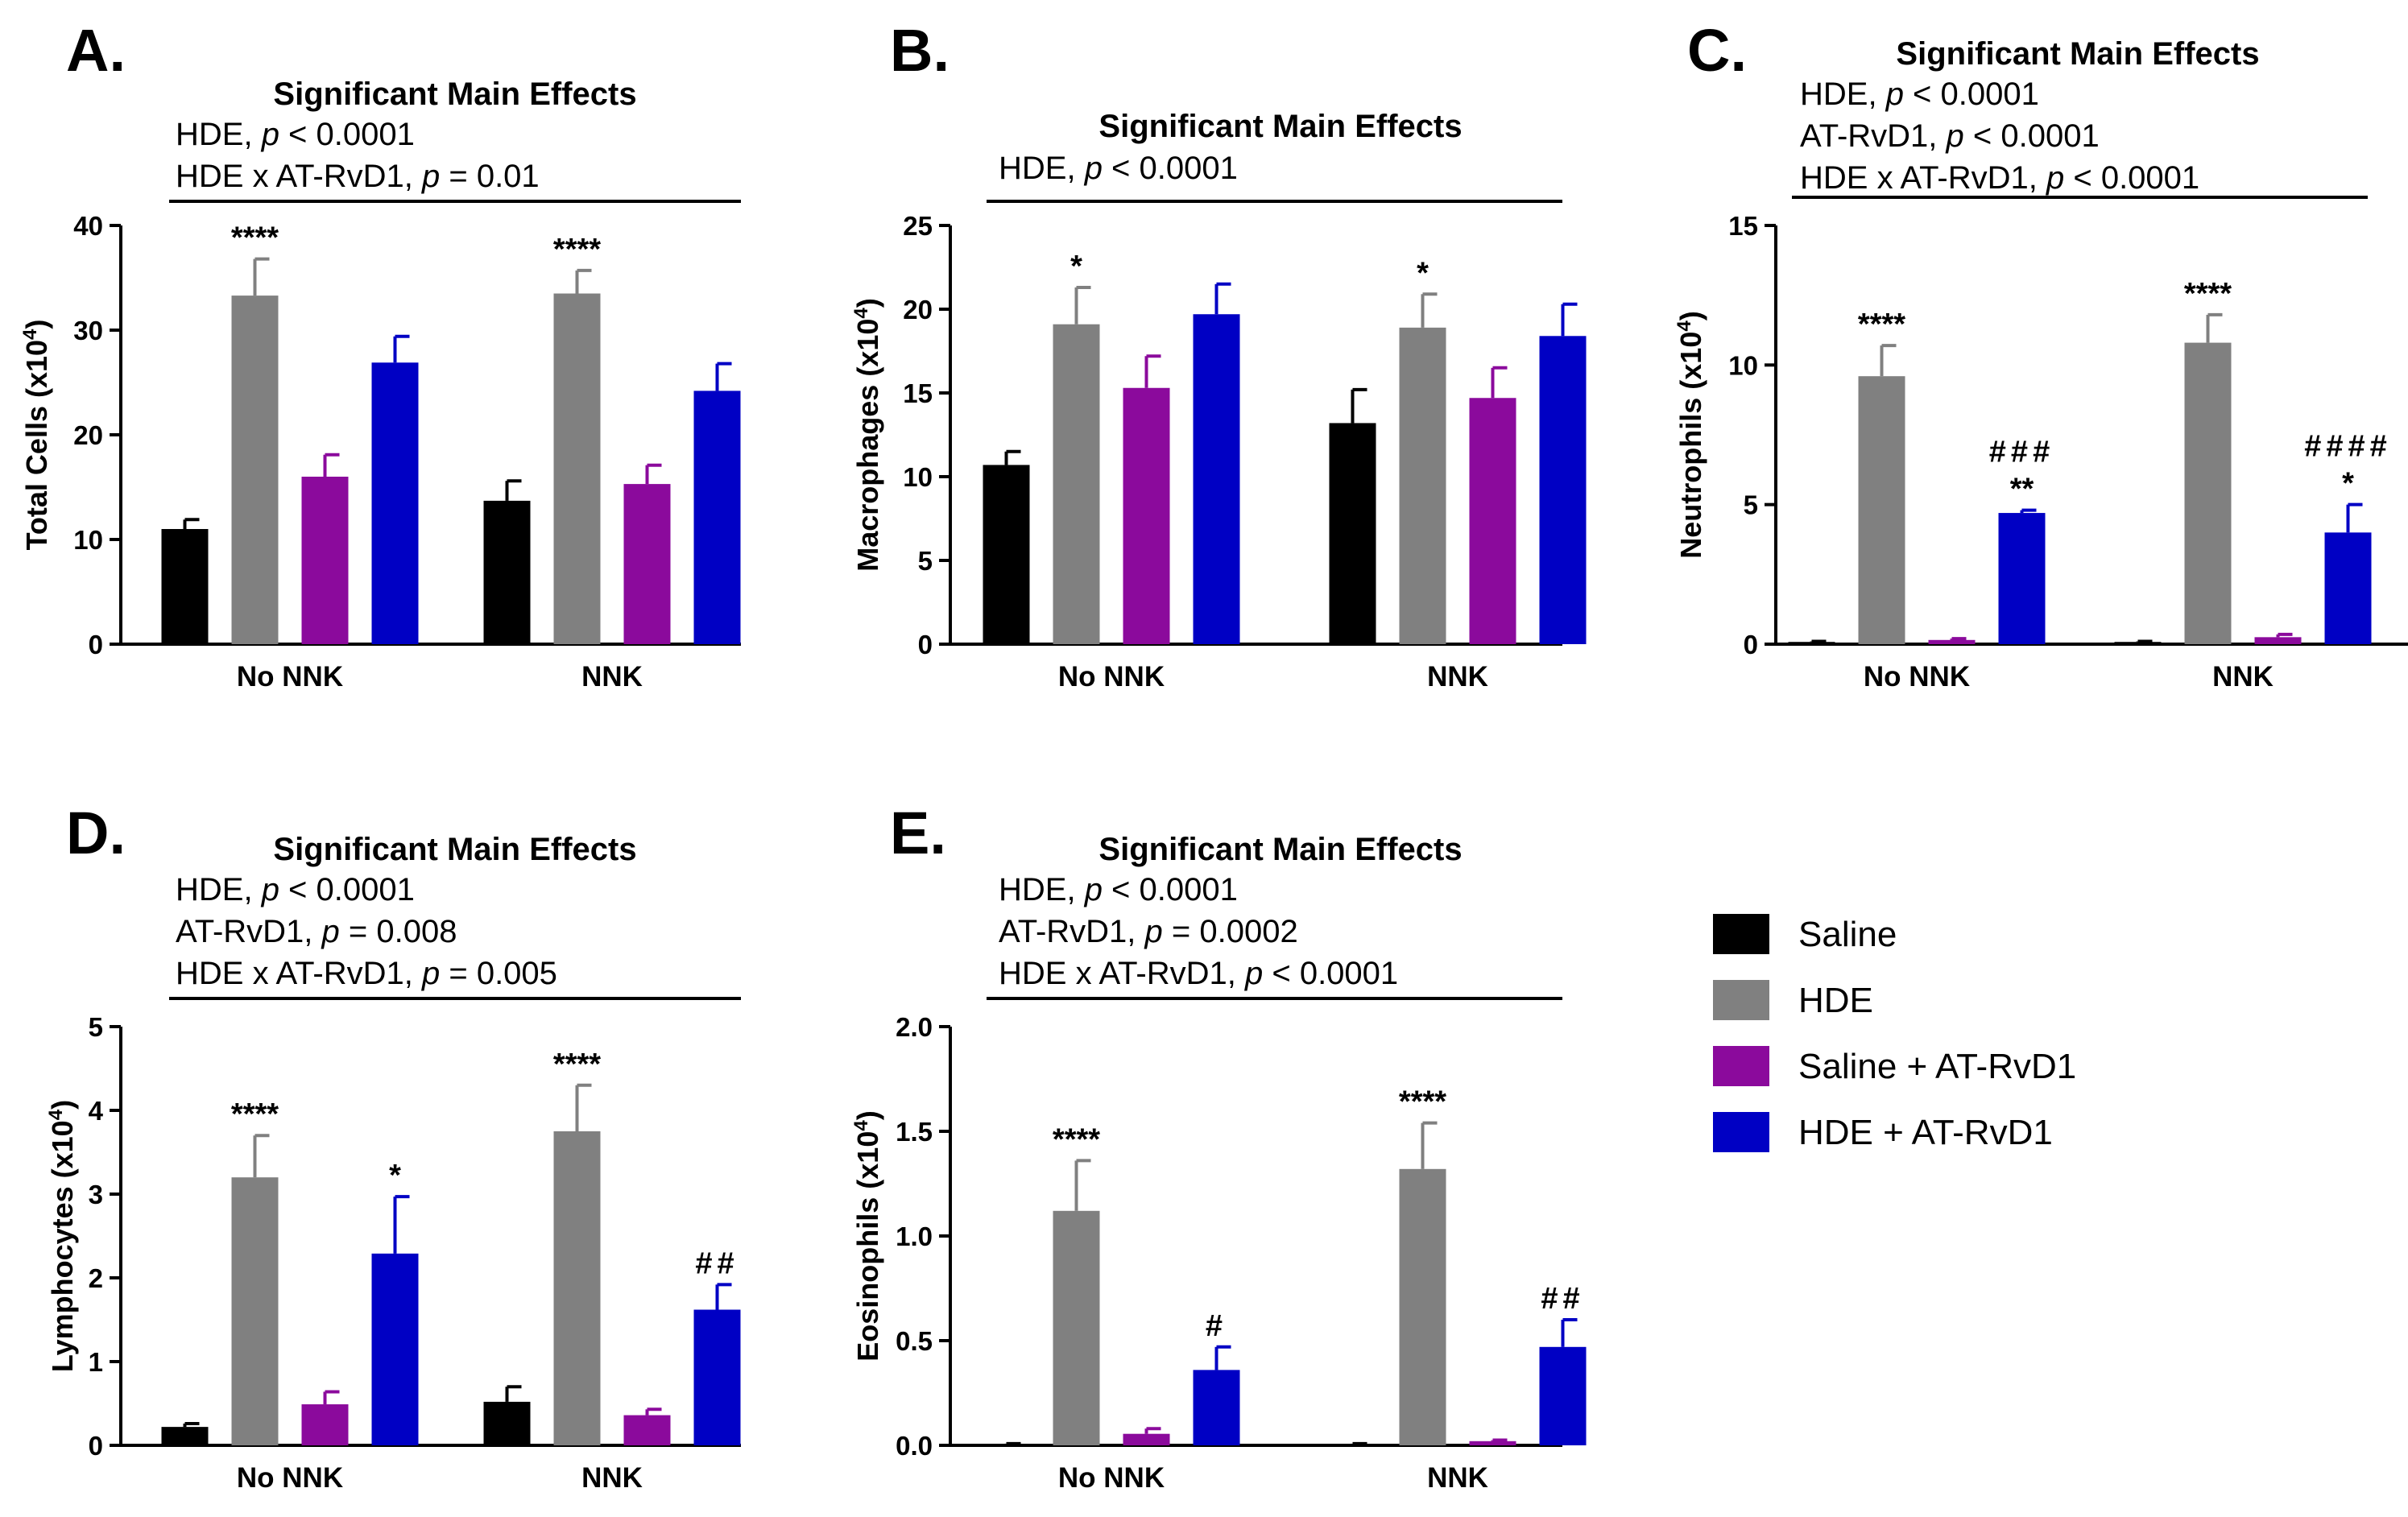  I want to click on panel-d-nnk-s3-significance-0: ##, so click(717, 1263).